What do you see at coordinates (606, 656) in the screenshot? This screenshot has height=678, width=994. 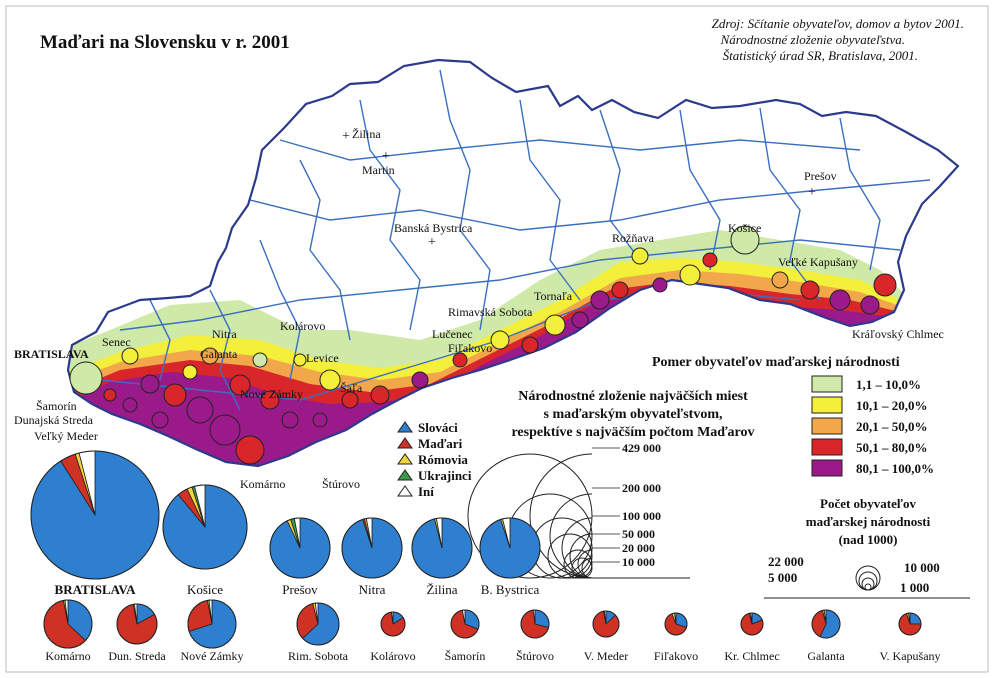 I see `pie-city-label: V. Meder` at bounding box center [606, 656].